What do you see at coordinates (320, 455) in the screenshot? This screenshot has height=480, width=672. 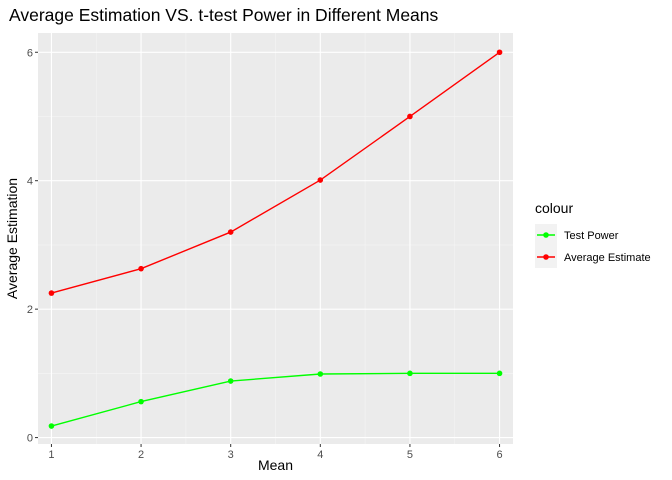 I see `x-tick-label: 4` at bounding box center [320, 455].